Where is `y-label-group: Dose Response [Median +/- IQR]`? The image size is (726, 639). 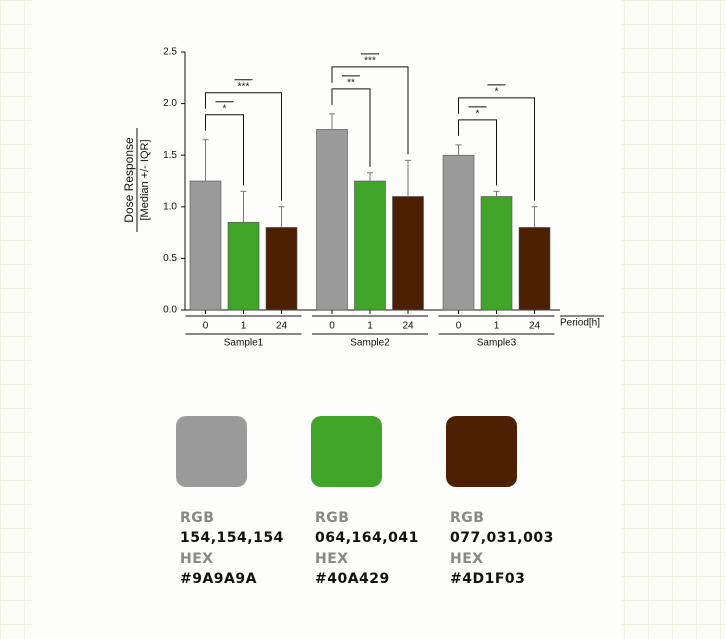
y-label-group: Dose Response [Median +/- IQR] is located at coordinates (136, 180).